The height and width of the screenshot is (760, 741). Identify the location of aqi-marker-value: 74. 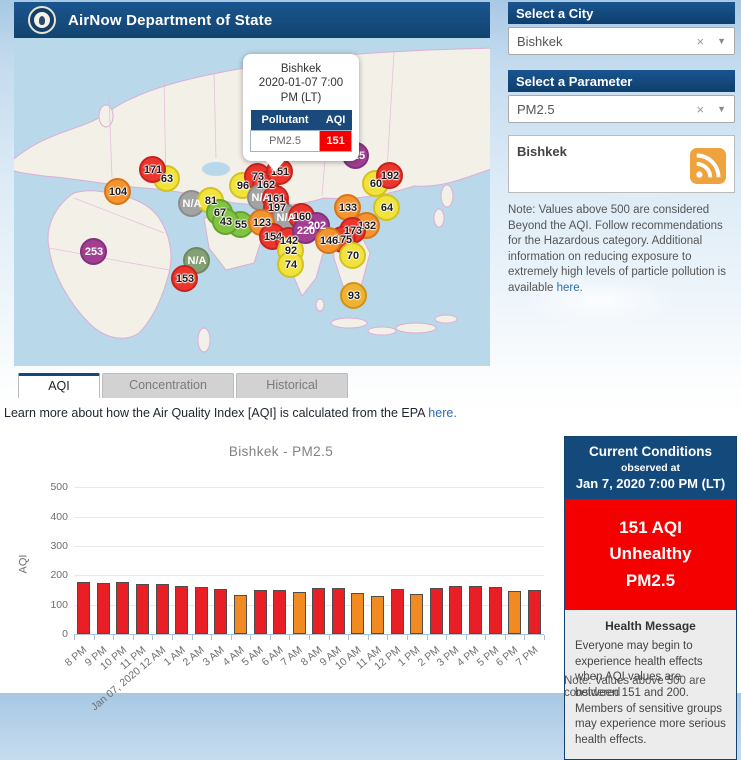
(291, 265).